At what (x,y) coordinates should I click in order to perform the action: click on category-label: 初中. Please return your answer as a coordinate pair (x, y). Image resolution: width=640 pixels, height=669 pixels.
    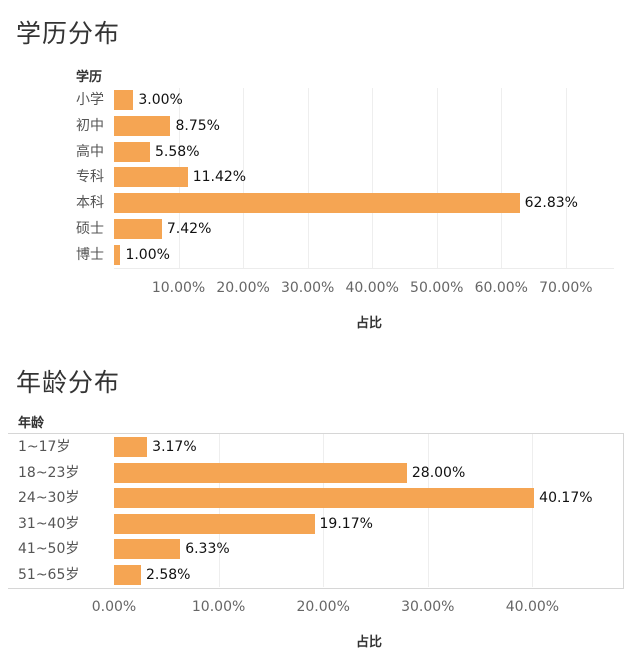
    Looking at the image, I should click on (90, 125).